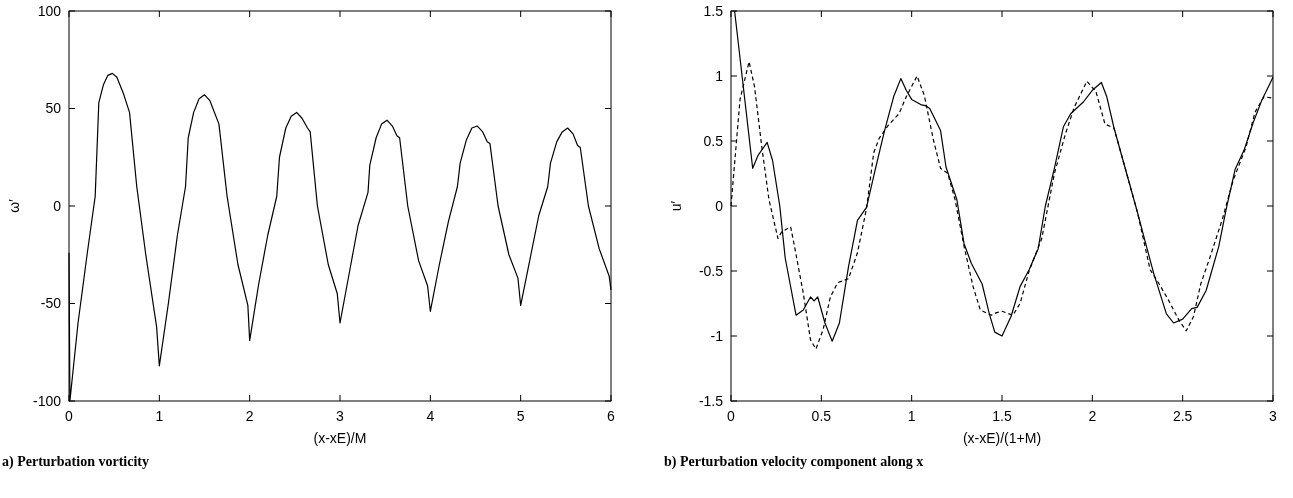 Image resolution: width=1293 pixels, height=498 pixels. Describe the element at coordinates (47, 400) in the screenshot. I see `y-tick-label: -100` at that location.